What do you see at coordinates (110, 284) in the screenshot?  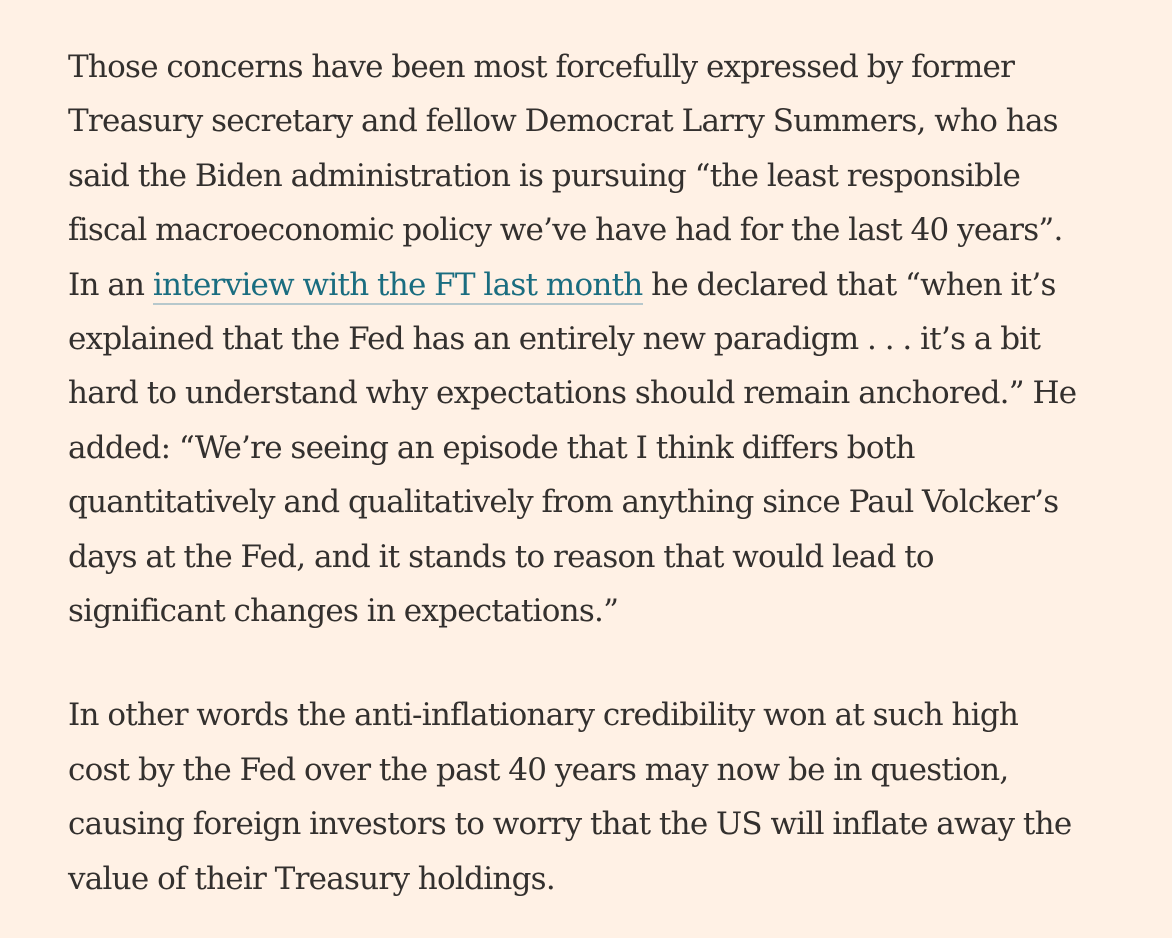 I see `text-segment: In an` at bounding box center [110, 284].